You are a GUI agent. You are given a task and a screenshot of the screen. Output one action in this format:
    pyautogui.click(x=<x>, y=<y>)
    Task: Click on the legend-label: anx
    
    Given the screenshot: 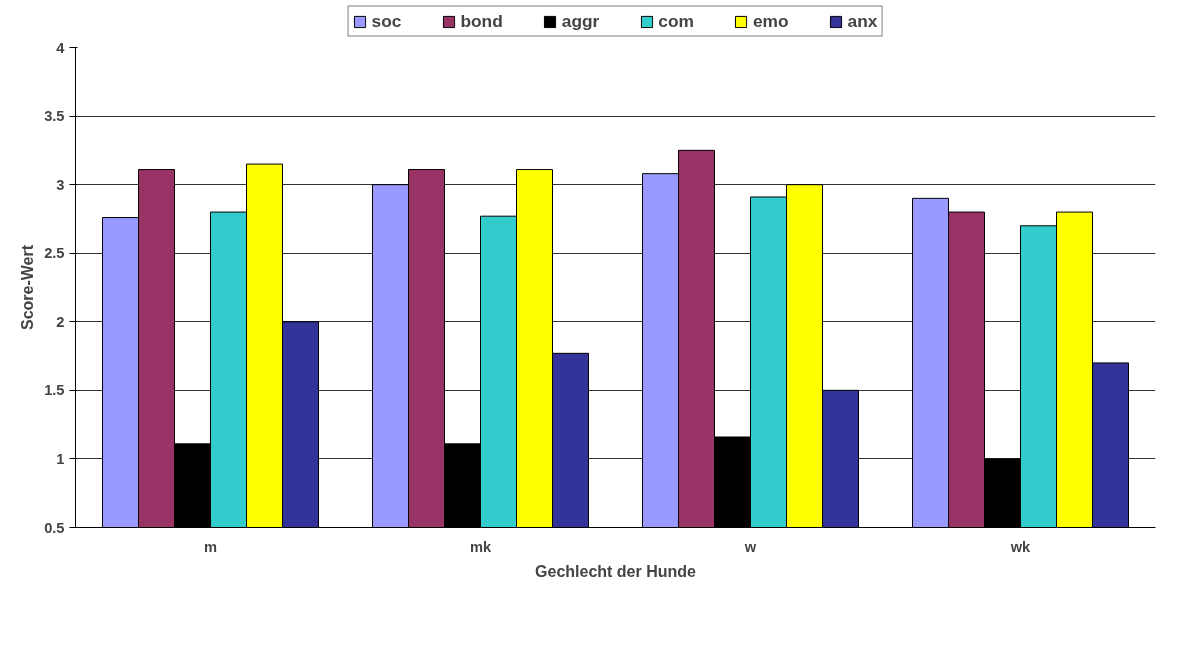 What is the action you would take?
    pyautogui.click(x=862, y=21)
    